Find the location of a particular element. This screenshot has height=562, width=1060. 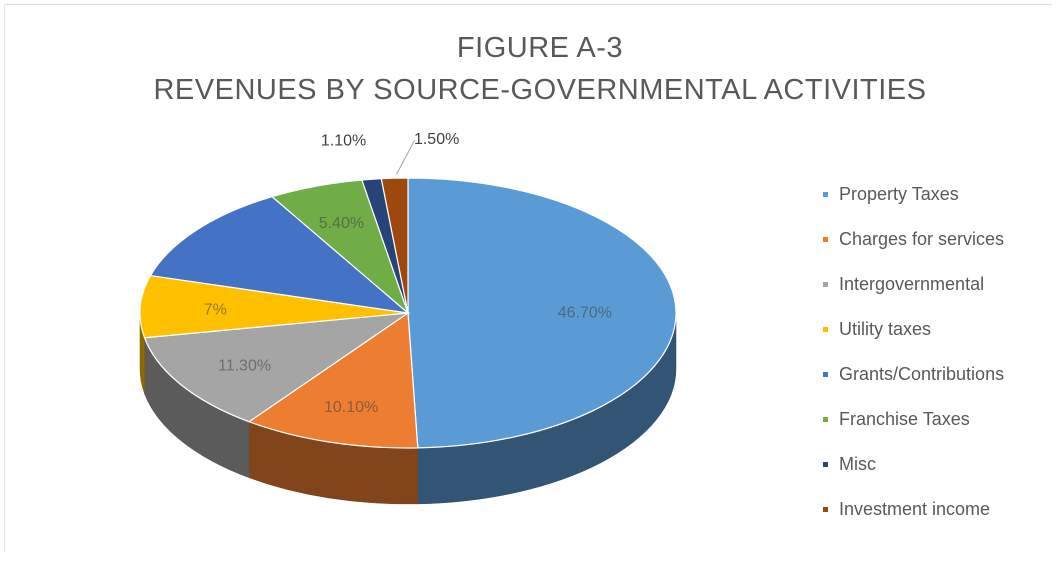

legend-label: Investment income is located at coordinates (915, 509).